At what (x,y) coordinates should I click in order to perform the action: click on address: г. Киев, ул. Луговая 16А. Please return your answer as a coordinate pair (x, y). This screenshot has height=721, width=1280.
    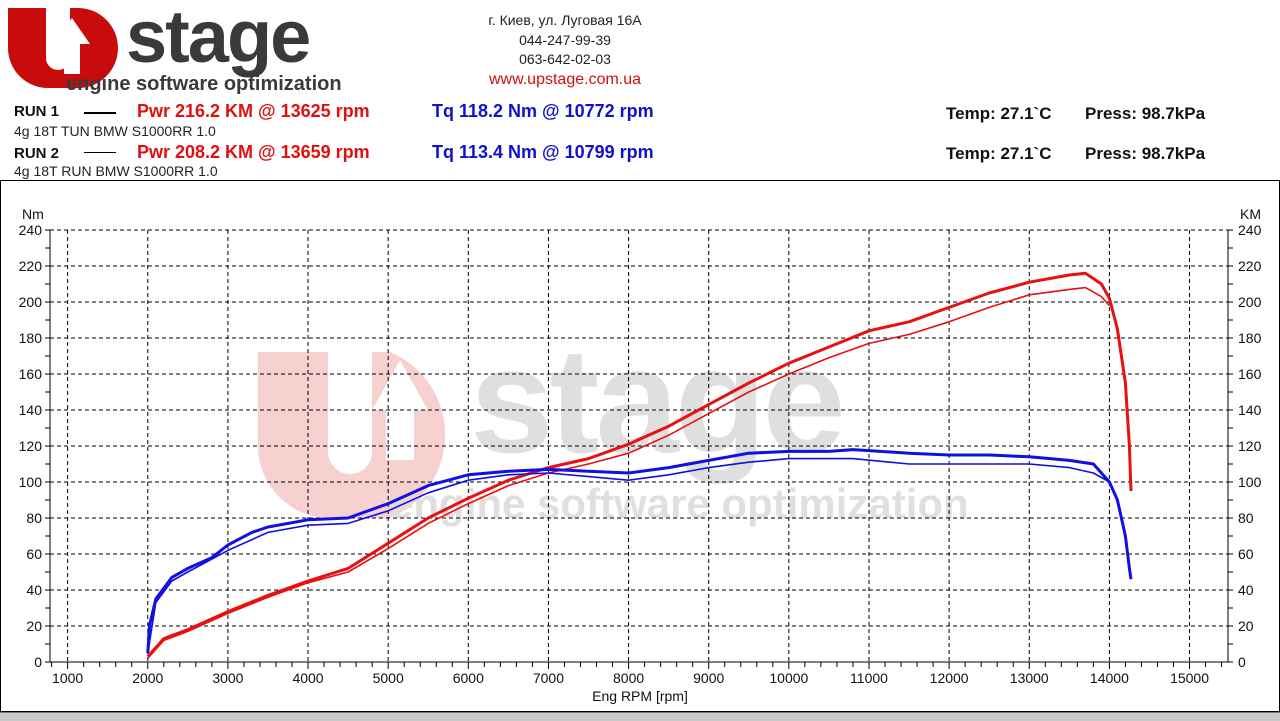
    Looking at the image, I should click on (565, 20).